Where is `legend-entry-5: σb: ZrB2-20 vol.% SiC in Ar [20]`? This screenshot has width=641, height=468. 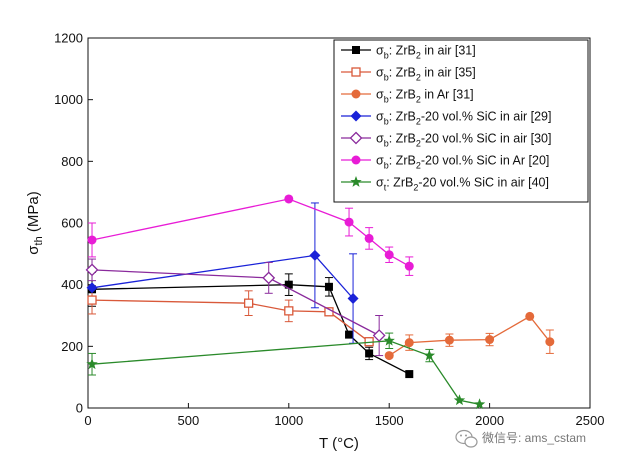 legend-entry-5: σb: ZrB2-20 vol.% SiC in Ar [20] is located at coordinates (445, 162).